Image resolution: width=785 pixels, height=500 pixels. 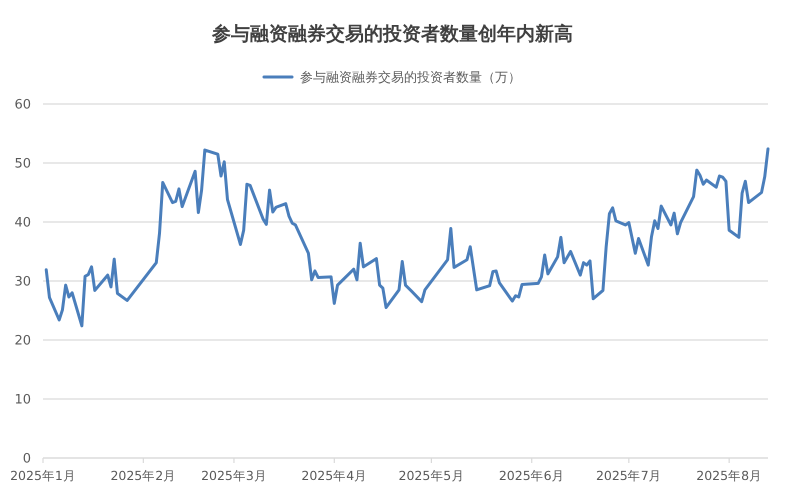 What do you see at coordinates (22, 400) in the screenshot?
I see `y-tick-label: 10` at bounding box center [22, 400].